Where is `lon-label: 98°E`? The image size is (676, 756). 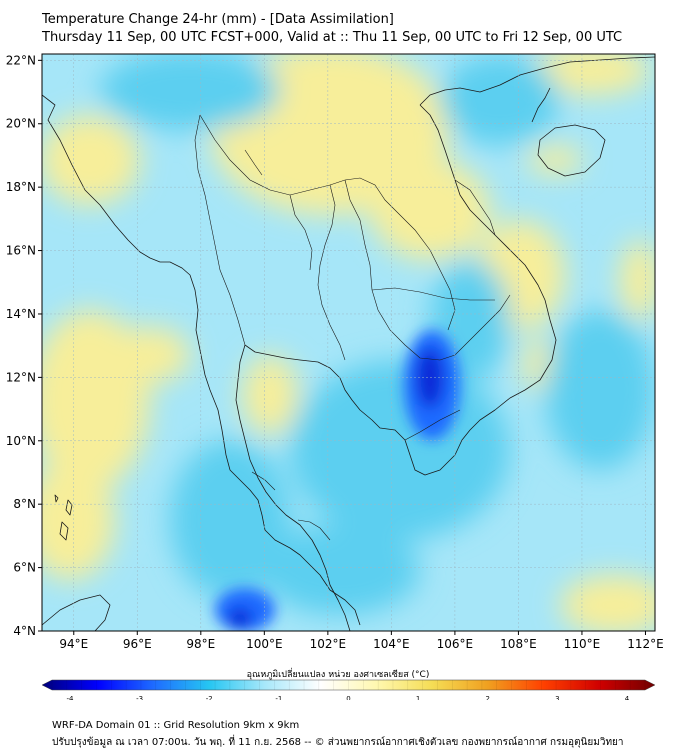 lon-label: 98°E is located at coordinates (200, 644).